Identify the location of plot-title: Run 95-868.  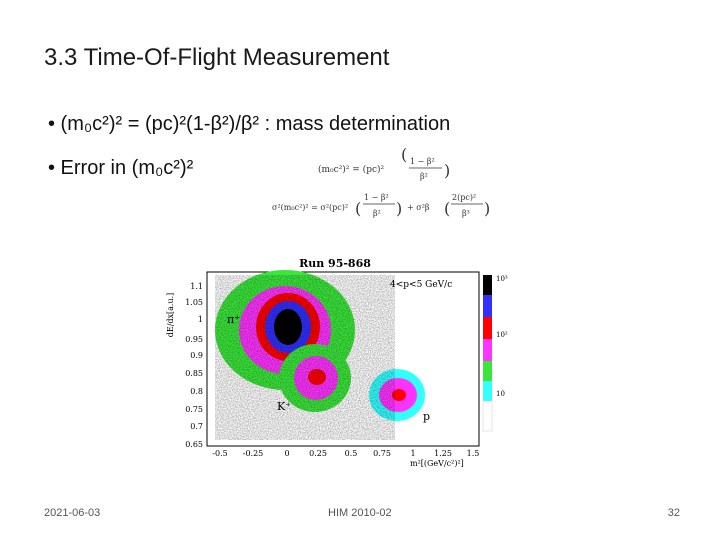
(335, 263).